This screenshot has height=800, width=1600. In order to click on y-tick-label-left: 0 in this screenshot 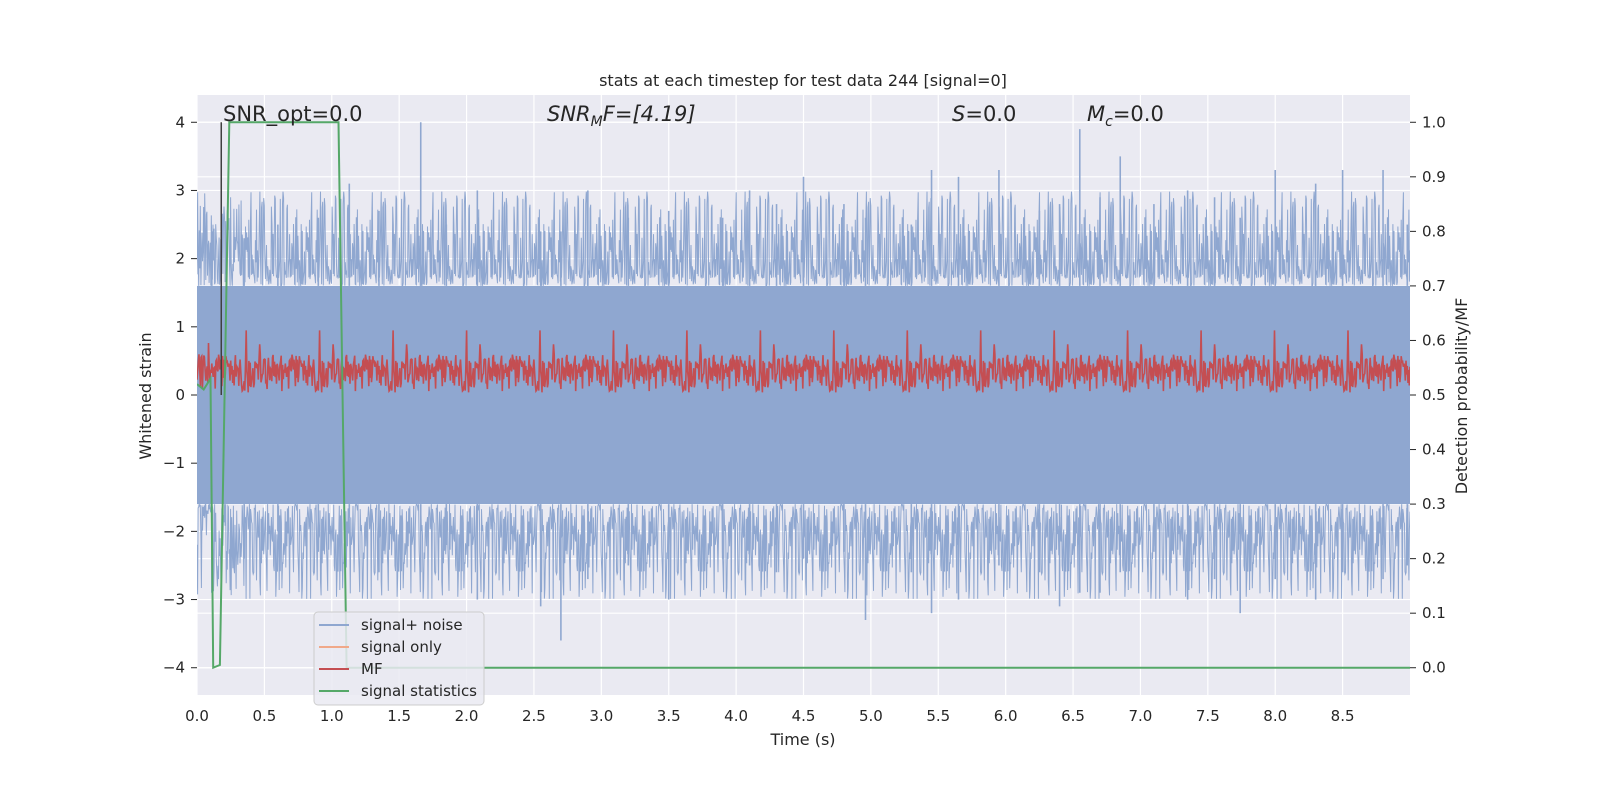, I will do `click(180, 395)`.